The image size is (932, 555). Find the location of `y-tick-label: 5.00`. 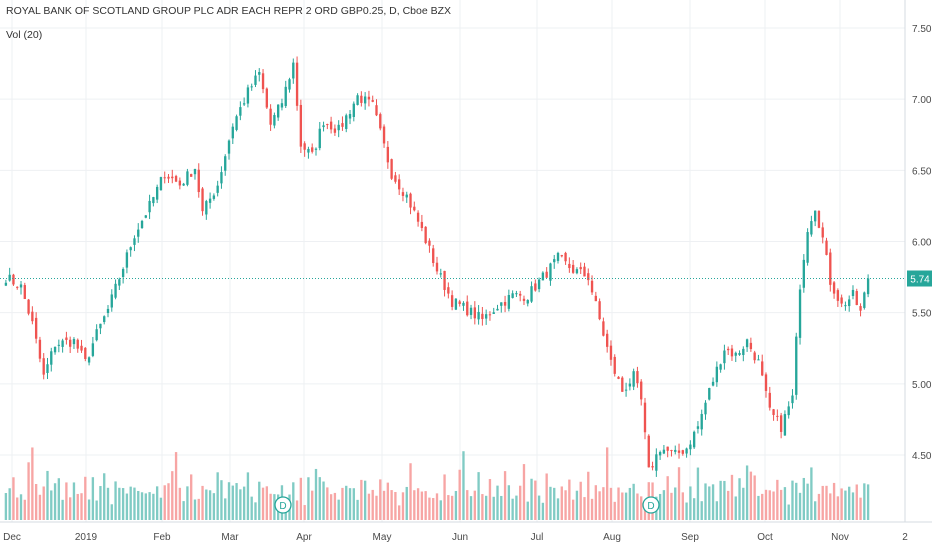

y-tick-label: 5.00 is located at coordinates (922, 385).